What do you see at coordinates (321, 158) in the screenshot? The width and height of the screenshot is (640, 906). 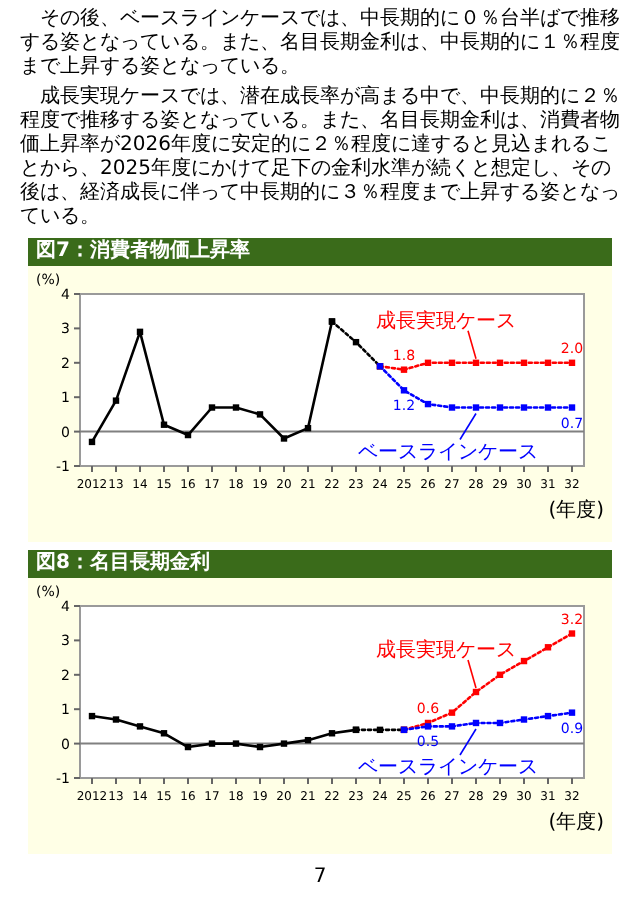 I see `text: 成長実現ケースでは、潜在成長率が高まる中で、中長期的に２％程度で推移する姿となっている。また、名目長期金利は、消費者物価上昇率が2026年度に安定的に２％程度に達すると見込まれることから、2025年度にかけて足下の金利水準が続くと想定し、その後は、経済成長に伴って中長期的に３％程度まで上昇する姿となっている。` at bounding box center [321, 158].